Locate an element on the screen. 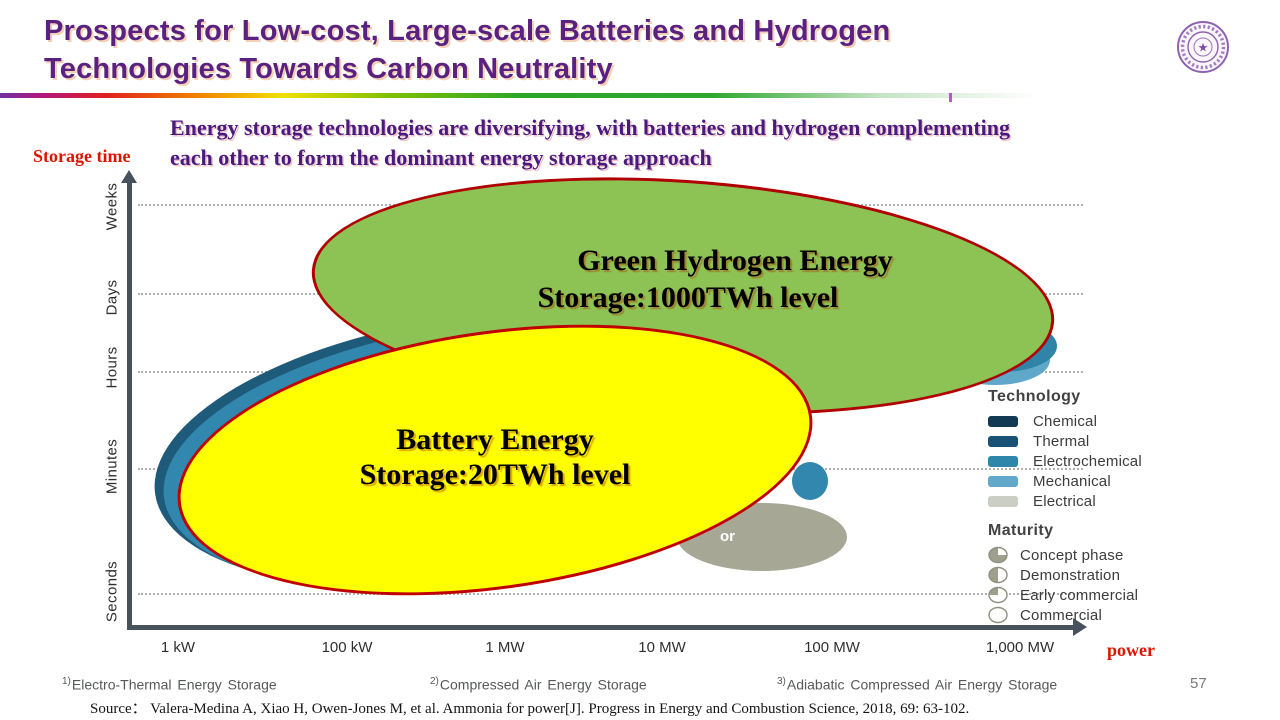  mechanical-swatch-icon is located at coordinates (1003, 481).